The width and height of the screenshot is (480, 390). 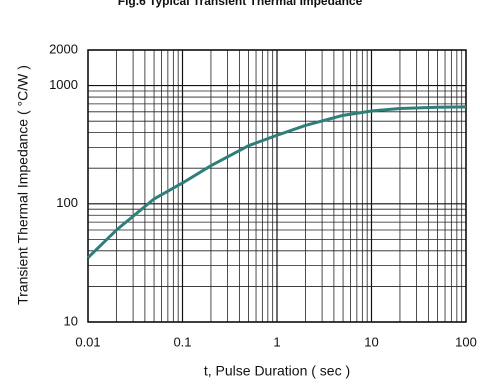 I want to click on x-tick-label: 10, so click(x=371, y=341).